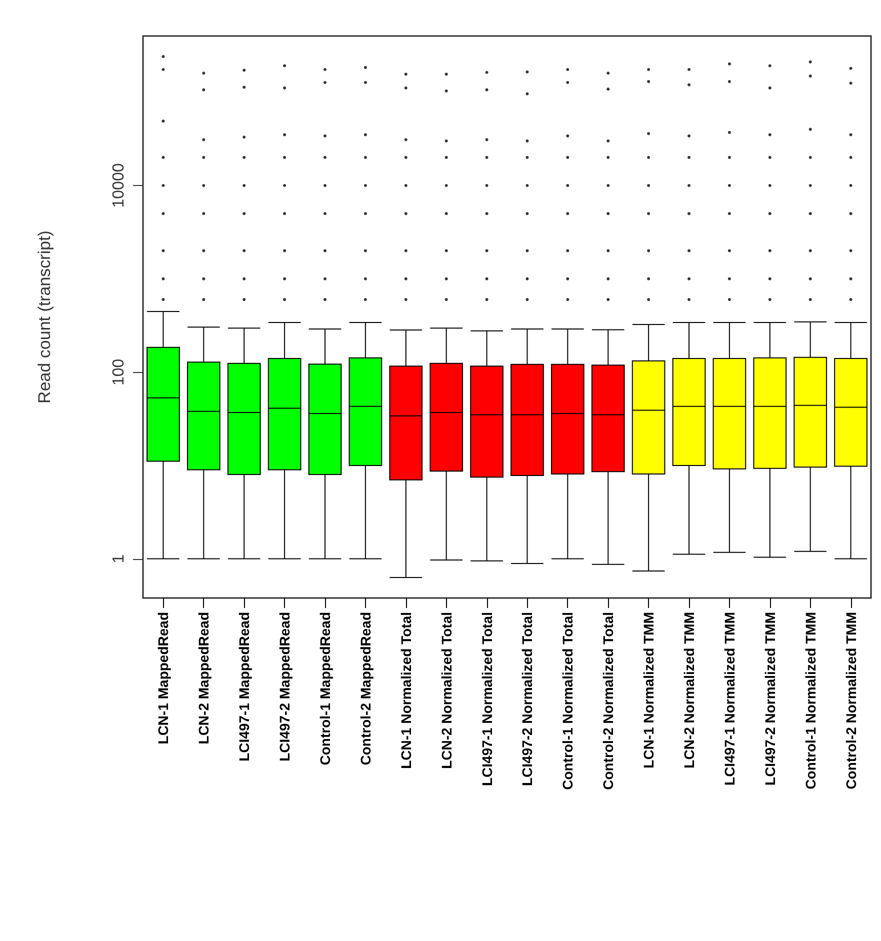  I want to click on x-tick-label: LCI497-1 MappedRead, so click(244, 687).